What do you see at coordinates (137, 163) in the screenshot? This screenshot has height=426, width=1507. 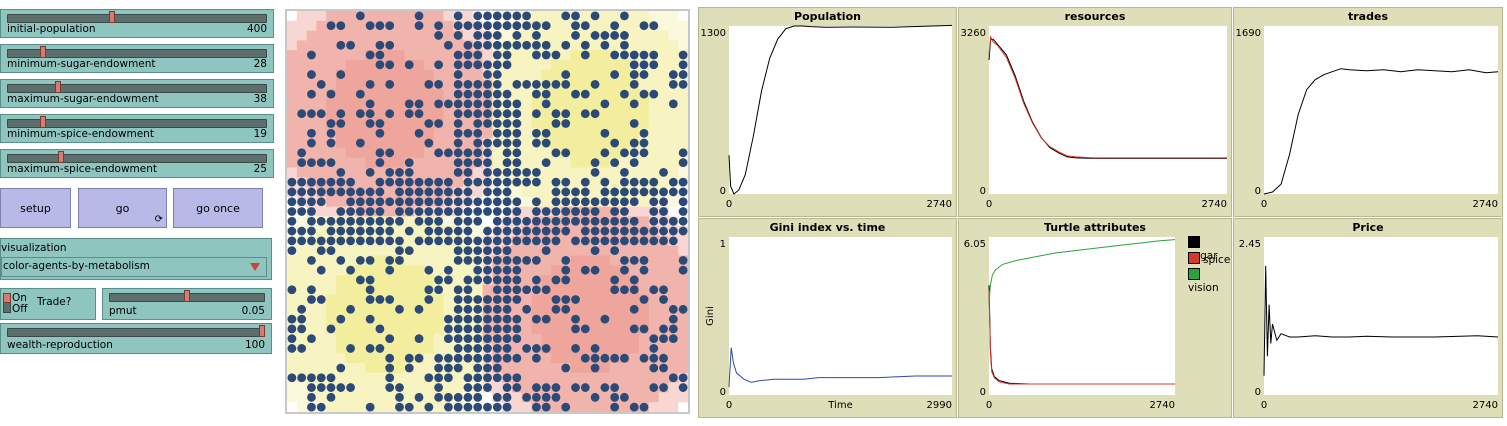 I see `slider-maximum-spice-endowment: maximum-spice-endowment 25` at bounding box center [137, 163].